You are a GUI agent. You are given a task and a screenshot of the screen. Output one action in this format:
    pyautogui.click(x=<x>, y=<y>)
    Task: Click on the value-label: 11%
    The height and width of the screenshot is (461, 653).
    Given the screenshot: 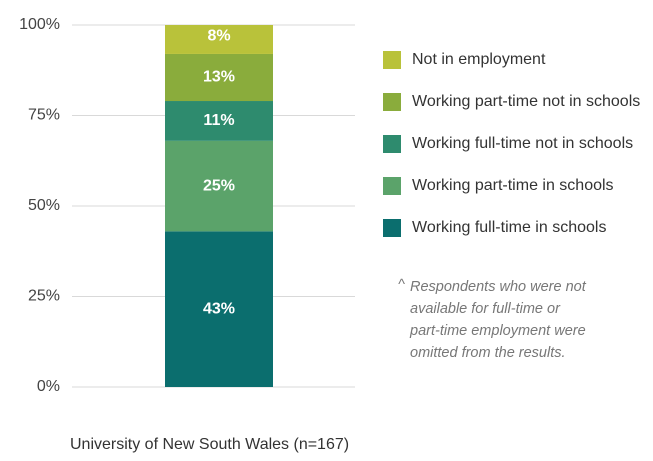 What is the action you would take?
    pyautogui.click(x=218, y=120)
    